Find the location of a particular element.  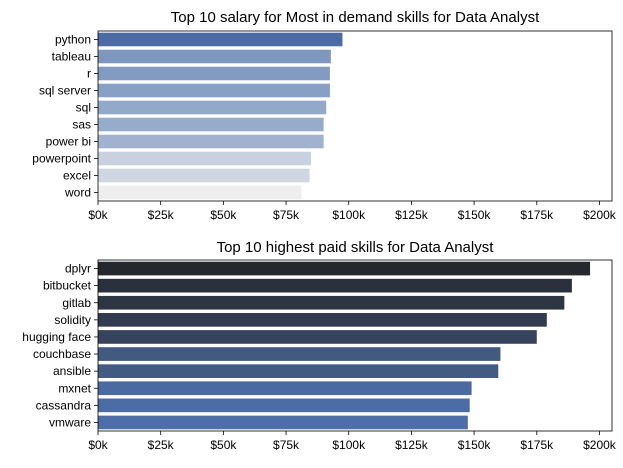

y-tick-label: mxnet is located at coordinates (74, 388).